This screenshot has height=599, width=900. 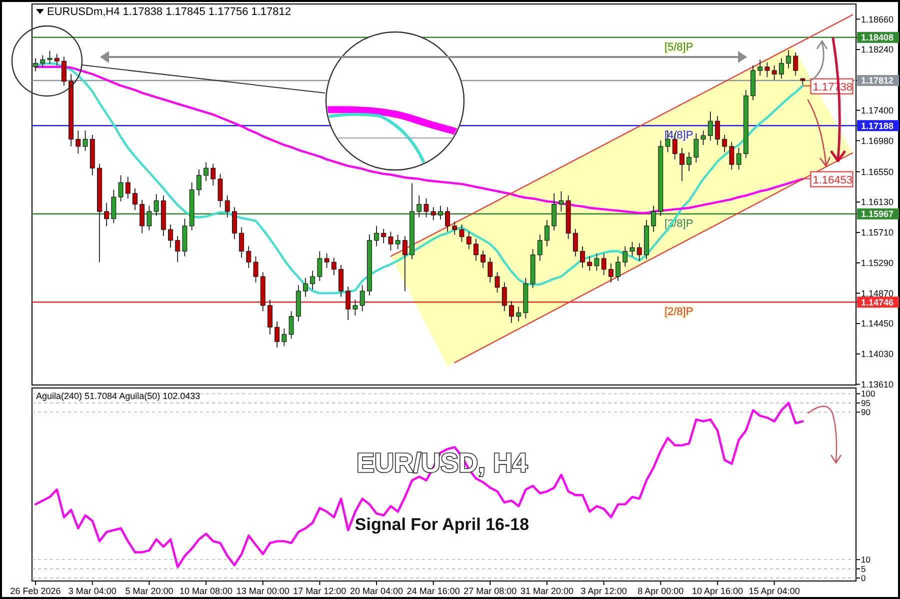 What do you see at coordinates (877, 49) in the screenshot?
I see `y-tick-label: 1.18240` at bounding box center [877, 49].